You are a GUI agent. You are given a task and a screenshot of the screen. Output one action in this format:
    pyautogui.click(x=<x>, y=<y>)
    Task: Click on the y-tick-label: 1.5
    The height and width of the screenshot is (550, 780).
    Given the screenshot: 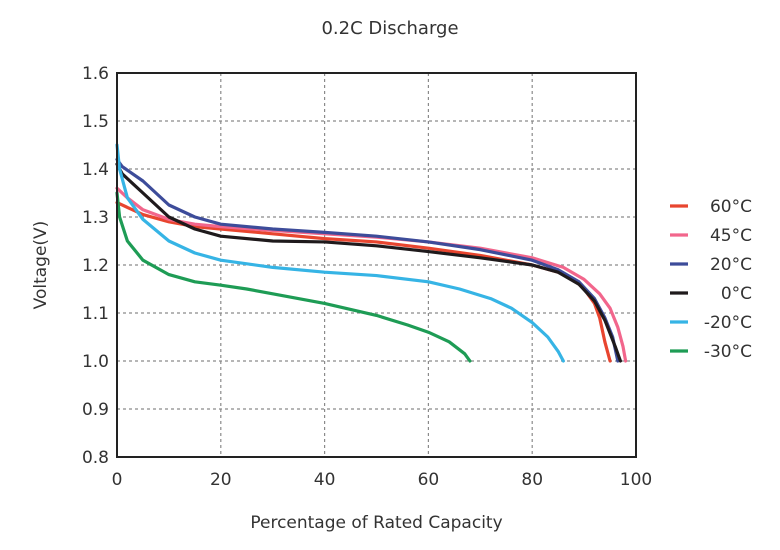 What is the action you would take?
    pyautogui.click(x=95, y=122)
    